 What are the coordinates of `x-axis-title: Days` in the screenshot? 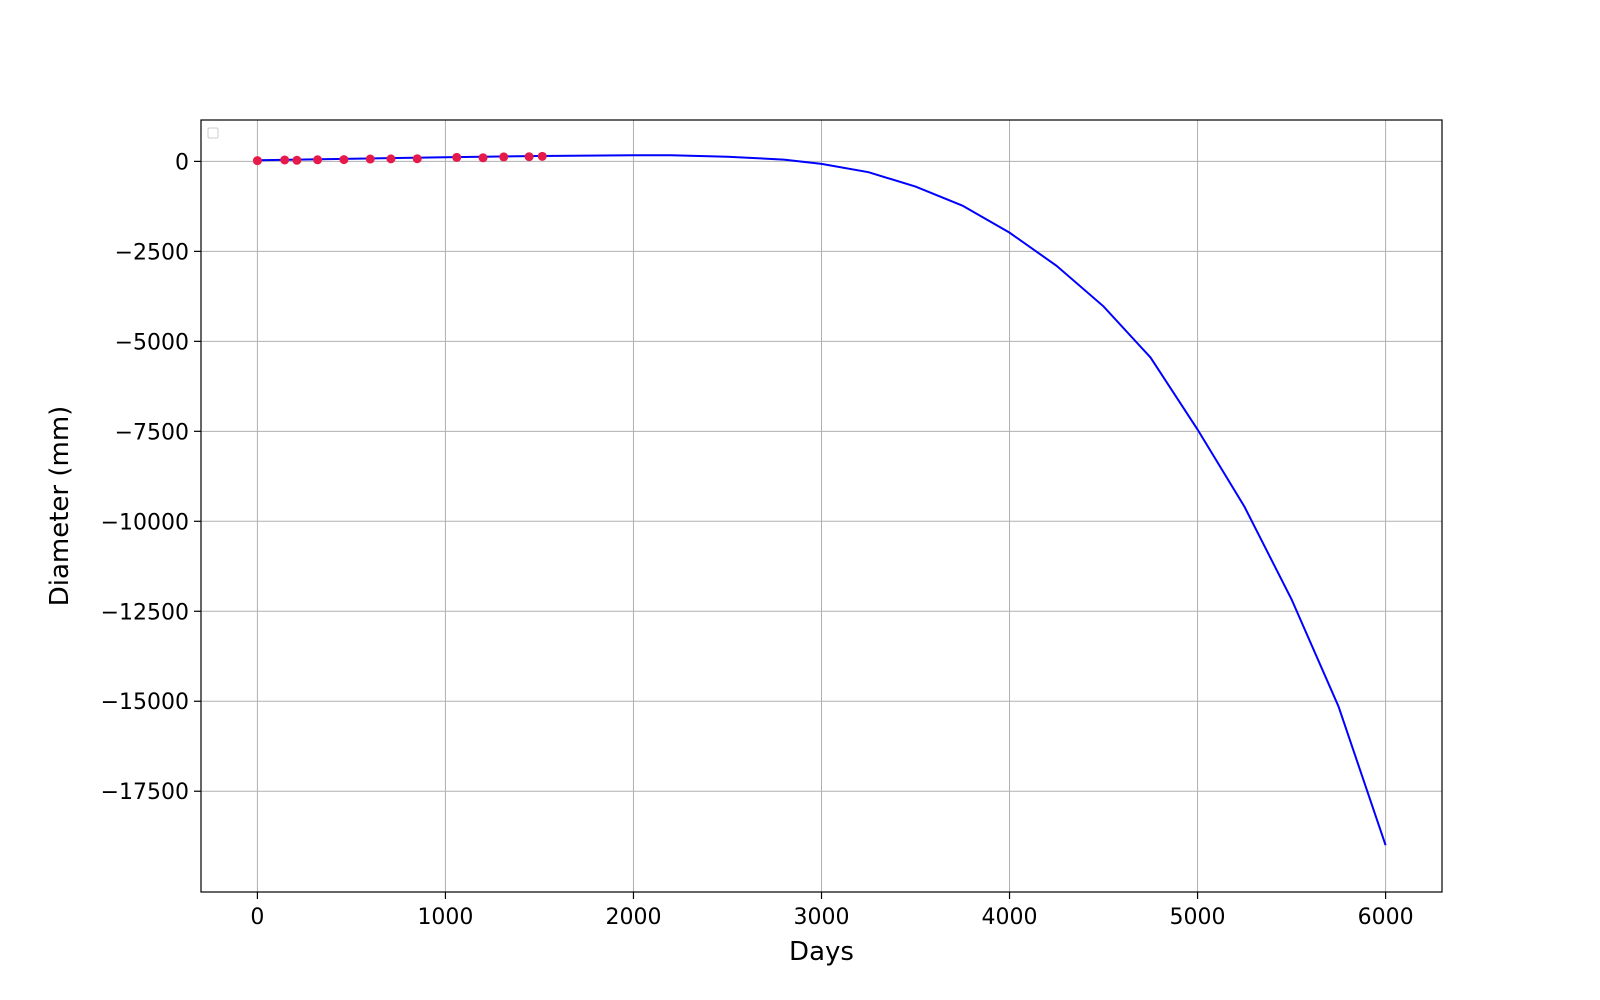 It's located at (821, 952).